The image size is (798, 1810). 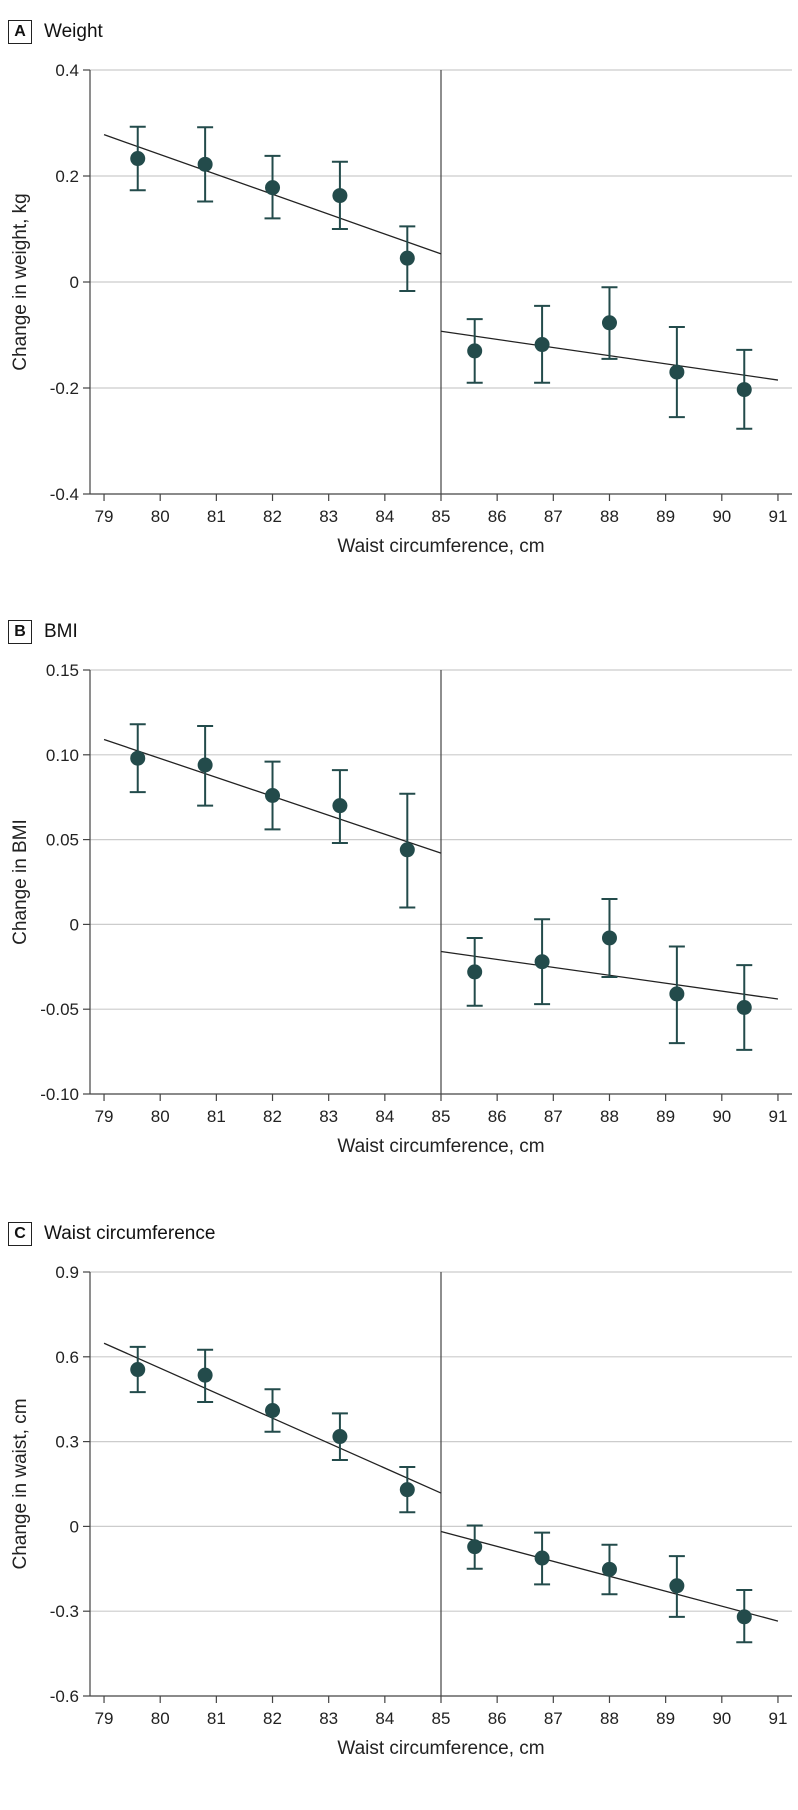 What do you see at coordinates (20, 32) in the screenshot?
I see `panel-label: A` at bounding box center [20, 32].